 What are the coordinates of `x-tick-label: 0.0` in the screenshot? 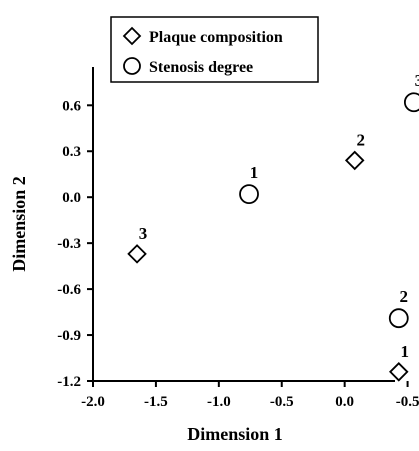 It's located at (344, 402).